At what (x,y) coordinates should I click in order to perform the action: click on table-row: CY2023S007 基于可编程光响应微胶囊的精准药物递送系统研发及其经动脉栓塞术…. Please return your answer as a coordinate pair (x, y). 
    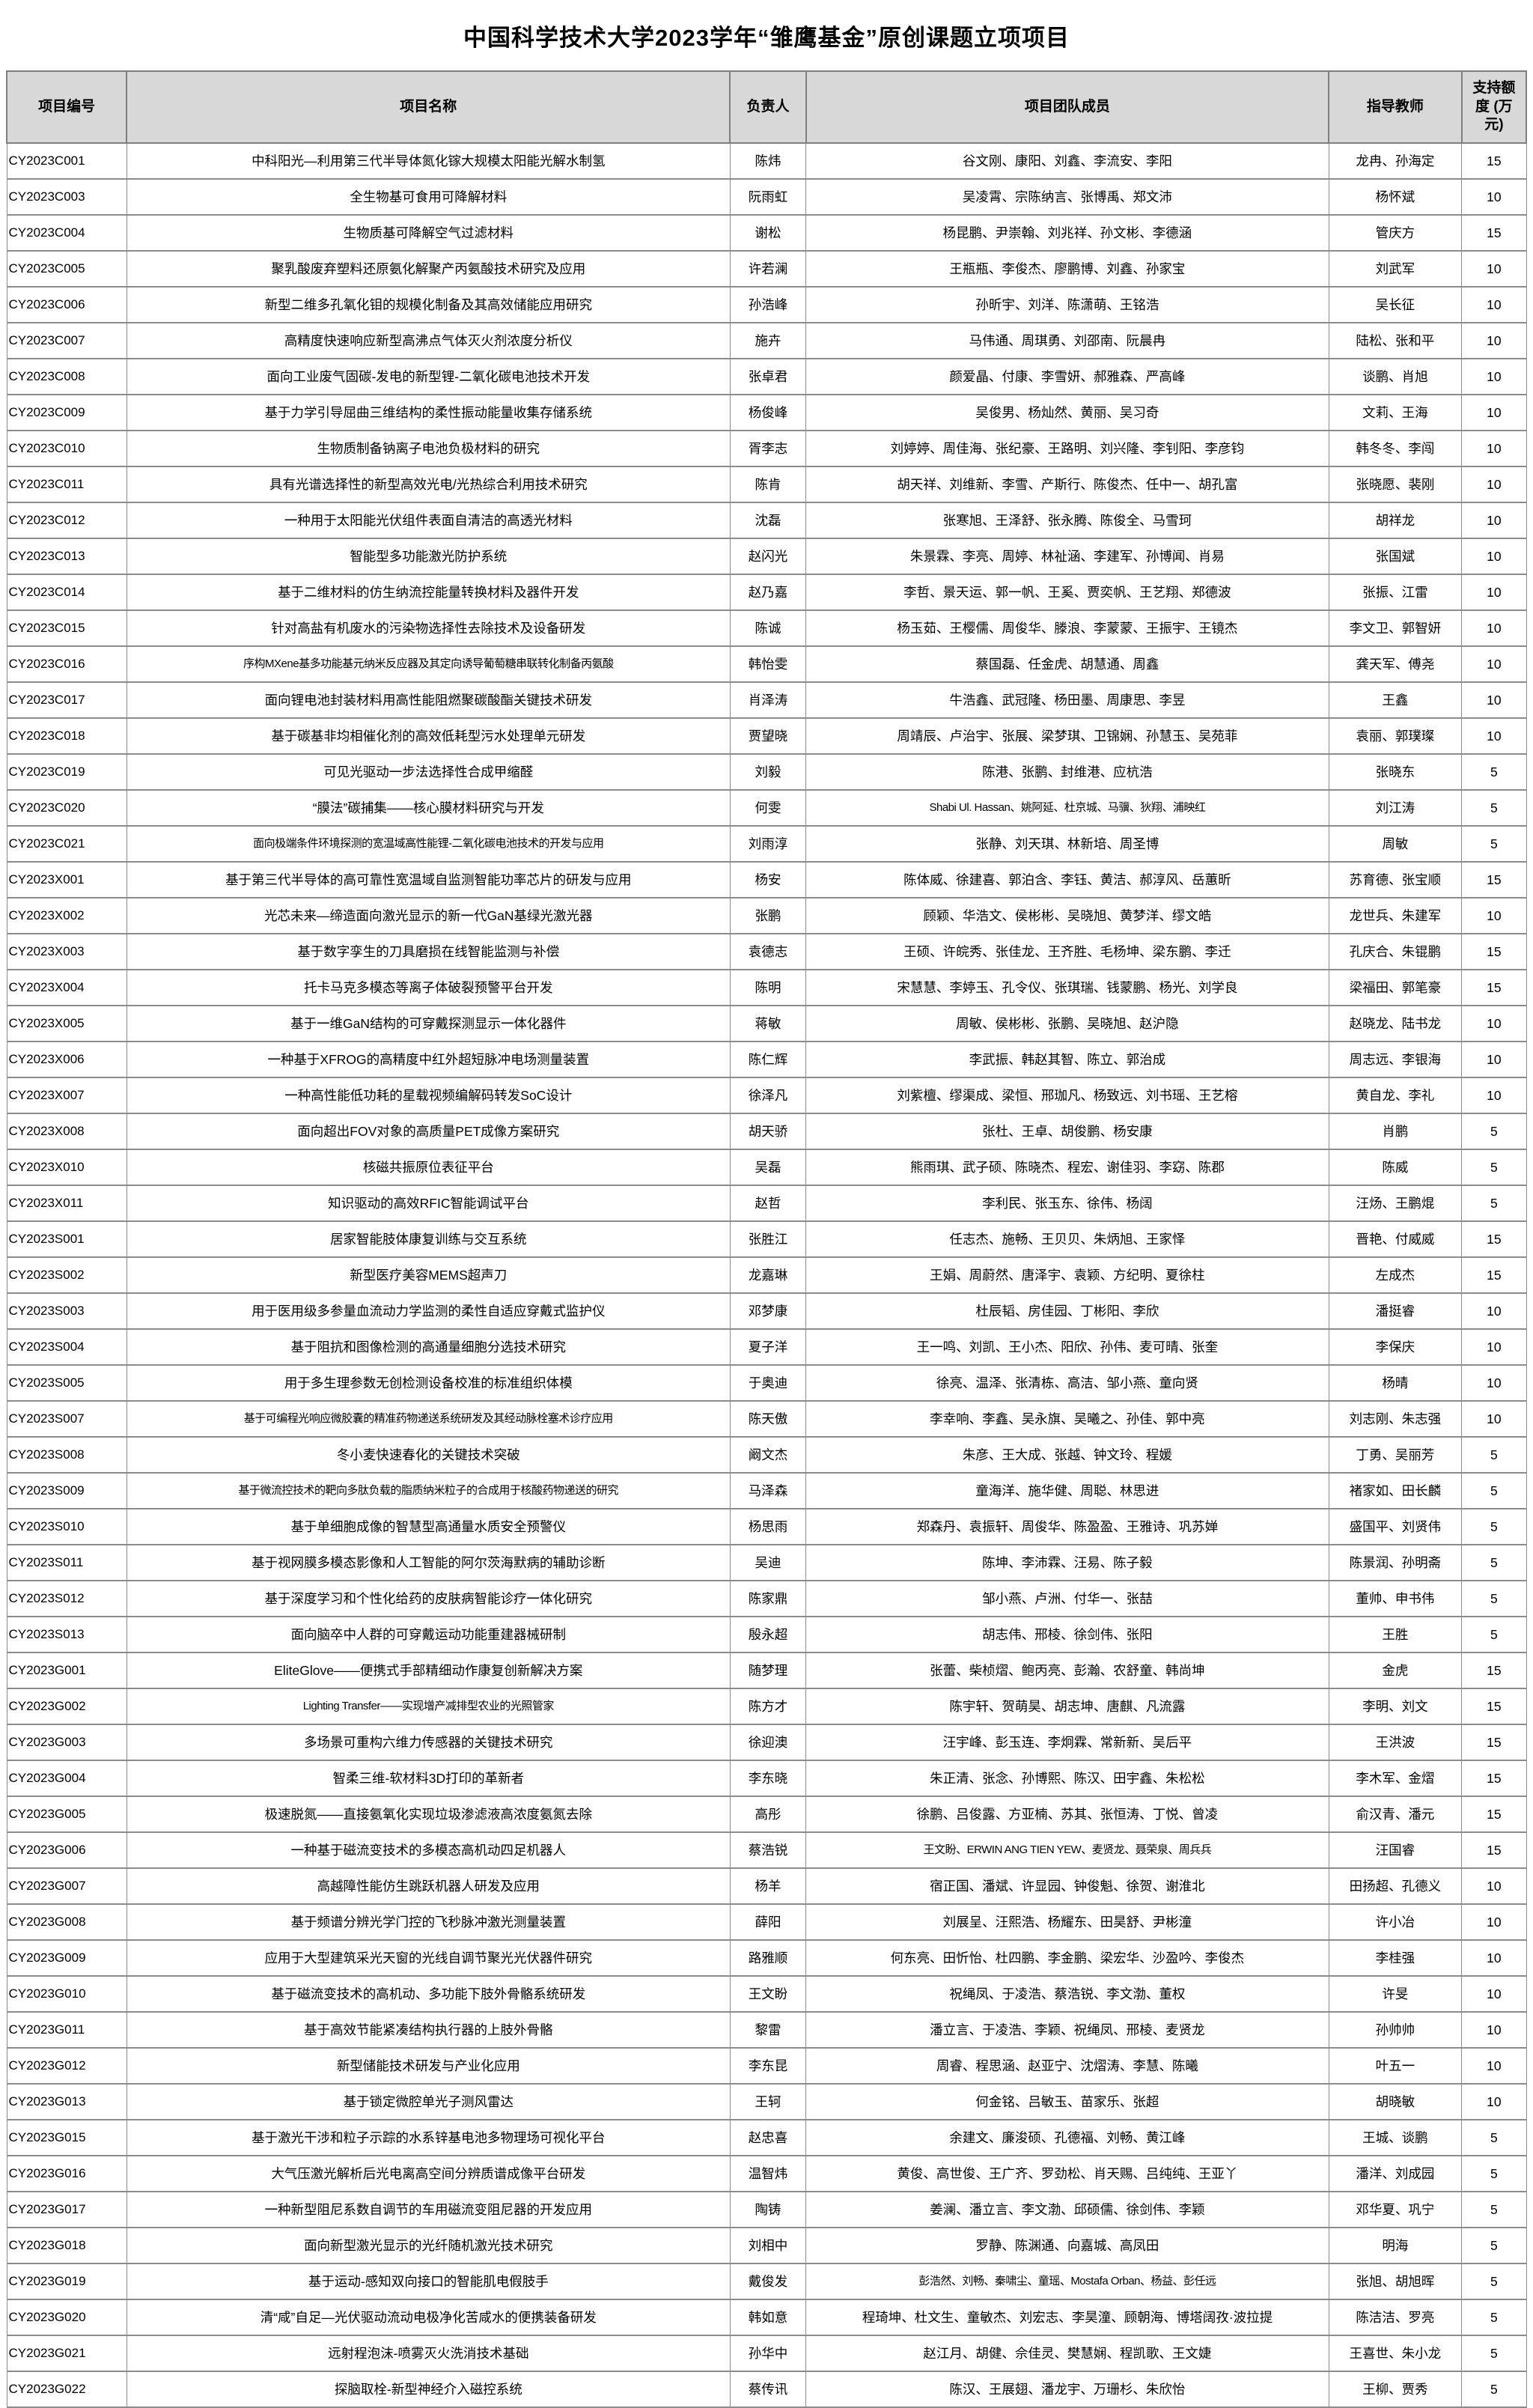
    Looking at the image, I should click on (766, 1419).